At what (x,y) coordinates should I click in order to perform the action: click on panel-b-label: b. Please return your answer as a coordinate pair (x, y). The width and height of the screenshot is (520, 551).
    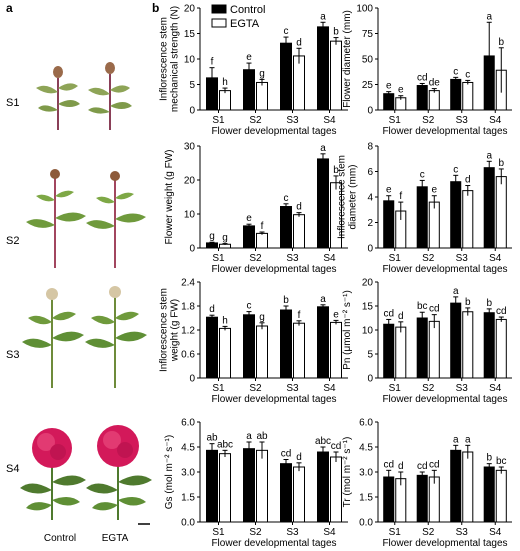
    Looking at the image, I should click on (155, 8).